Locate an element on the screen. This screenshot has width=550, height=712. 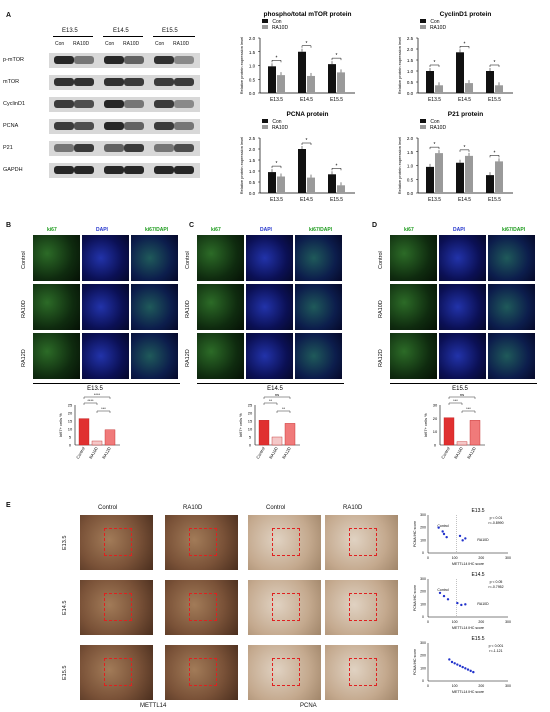
stage-label: E14.5 is located at coordinates (121, 31).